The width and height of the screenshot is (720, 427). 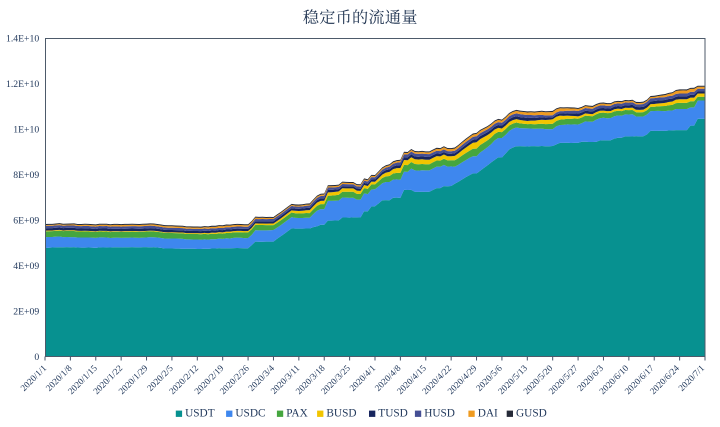 I want to click on svg-text: 1.2E+10, so click(x=22, y=84).